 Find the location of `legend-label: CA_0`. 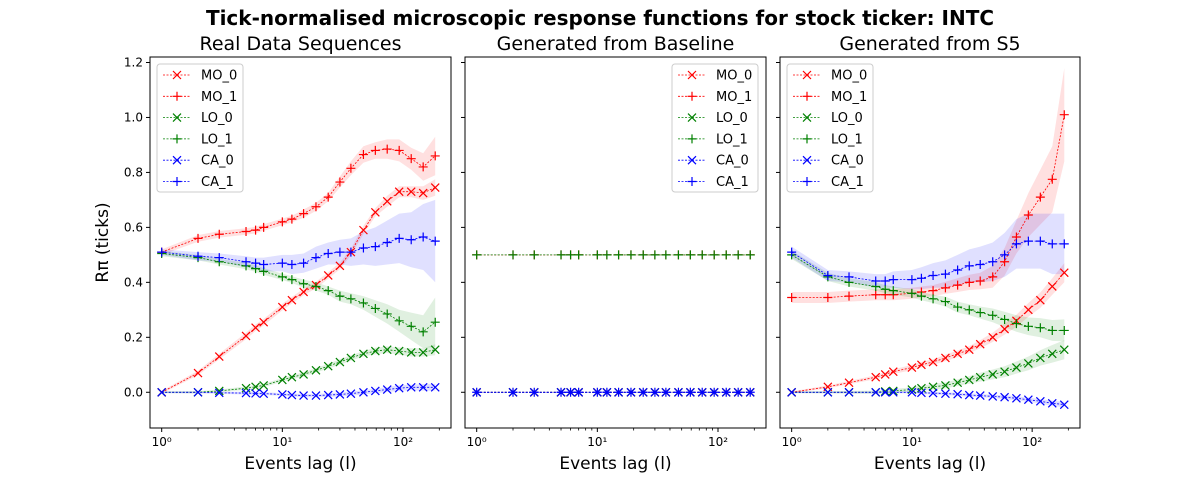

legend-label: CA_0 is located at coordinates (732, 161).